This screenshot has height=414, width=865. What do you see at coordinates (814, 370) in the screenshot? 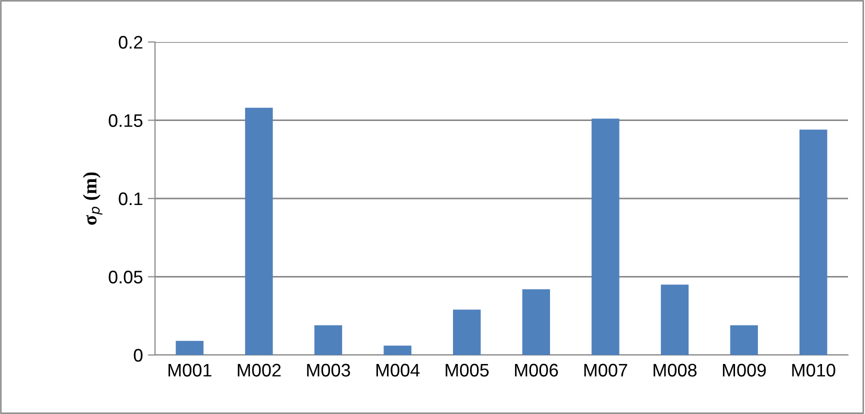
I see `x-tick-label: M010` at bounding box center [814, 370].